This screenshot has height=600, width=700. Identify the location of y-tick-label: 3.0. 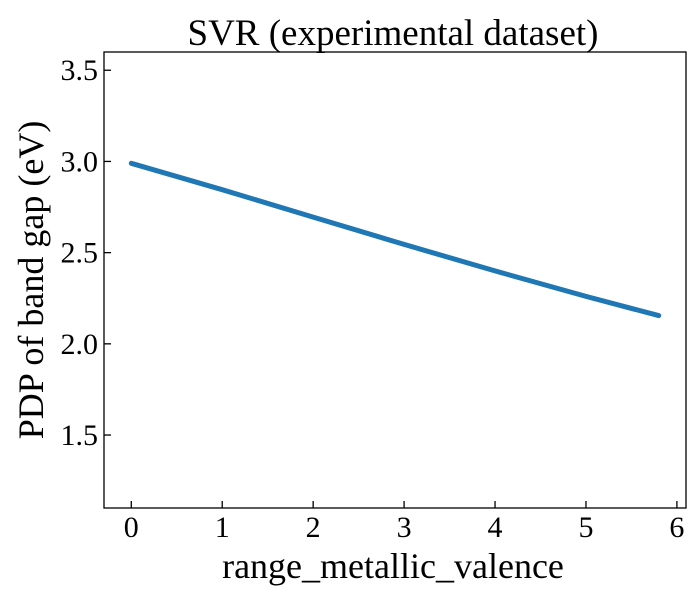
(80, 161).